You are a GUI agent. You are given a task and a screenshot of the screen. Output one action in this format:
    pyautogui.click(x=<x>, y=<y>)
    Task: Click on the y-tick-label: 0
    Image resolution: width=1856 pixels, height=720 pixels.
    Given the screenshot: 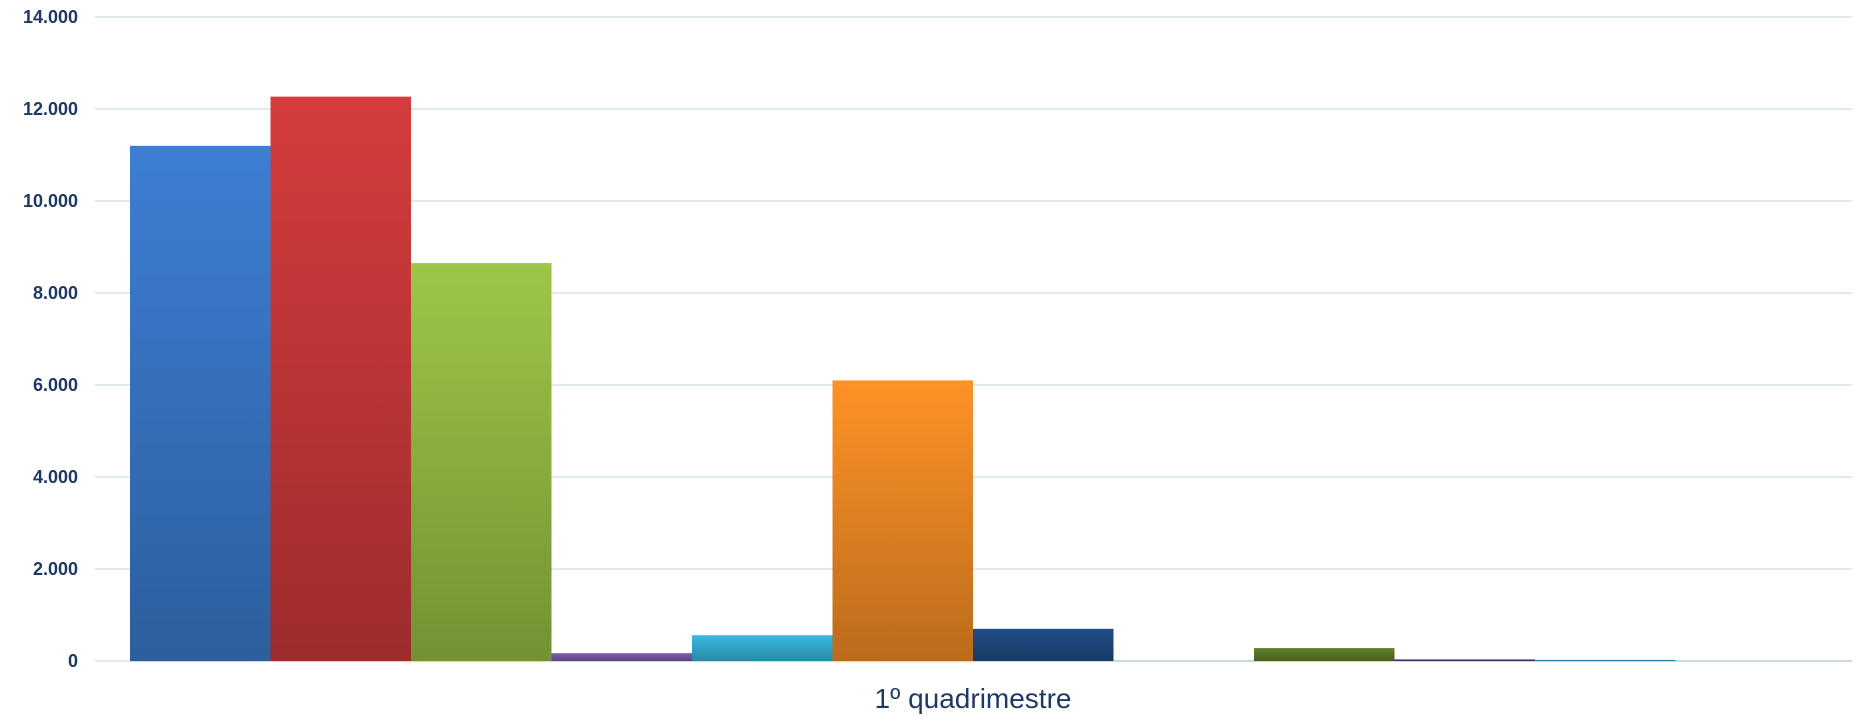 What is the action you would take?
    pyautogui.click(x=73, y=661)
    